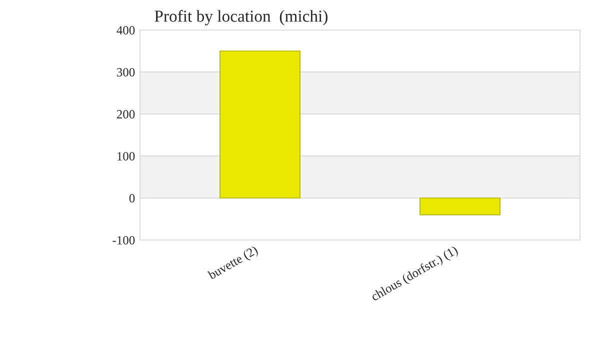 Image resolution: width=600 pixels, height=360 pixels. Describe the element at coordinates (125, 72) in the screenshot. I see `y-tick-label: 300` at that location.